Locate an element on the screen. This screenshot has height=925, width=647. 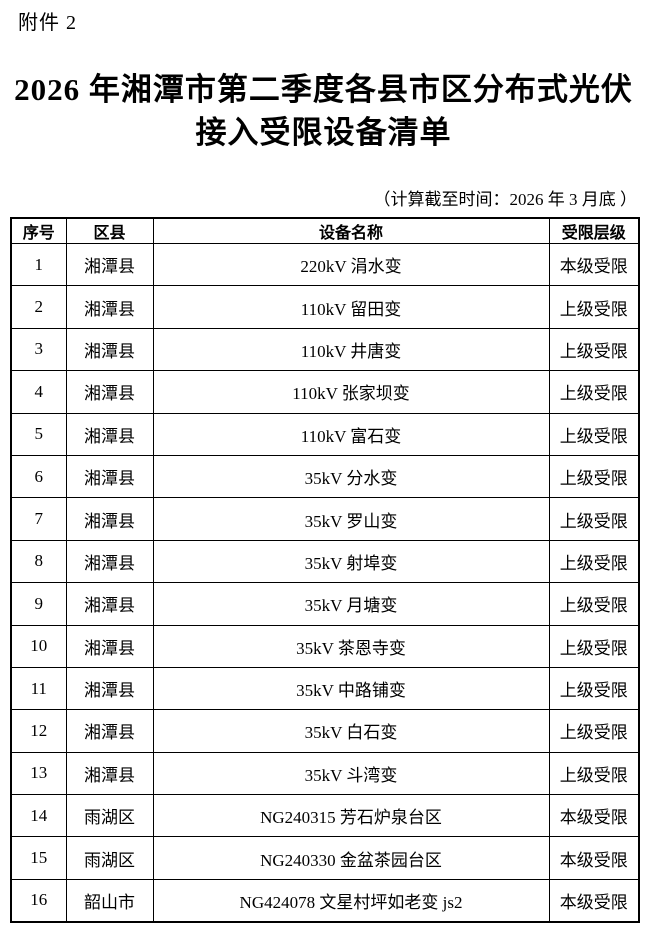
table-row: 1 湘潭县 220kV 涓水变 本级受限 is located at coordinates (325, 264).